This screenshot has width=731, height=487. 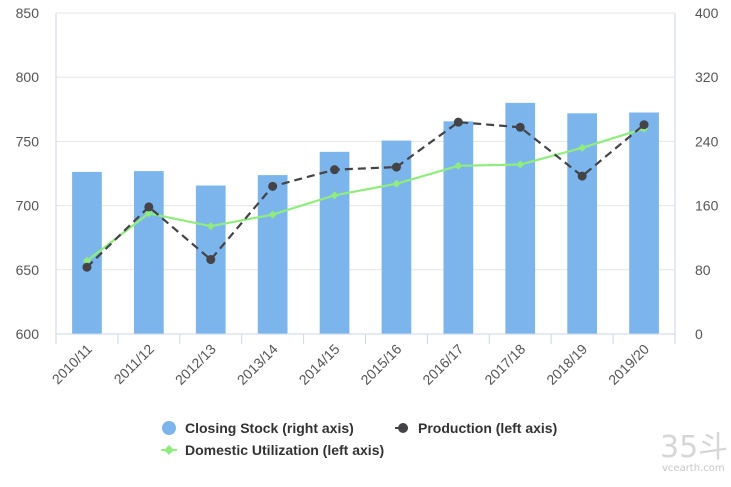 What do you see at coordinates (403, 428) in the screenshot?
I see `legend-symbol-production` at bounding box center [403, 428].